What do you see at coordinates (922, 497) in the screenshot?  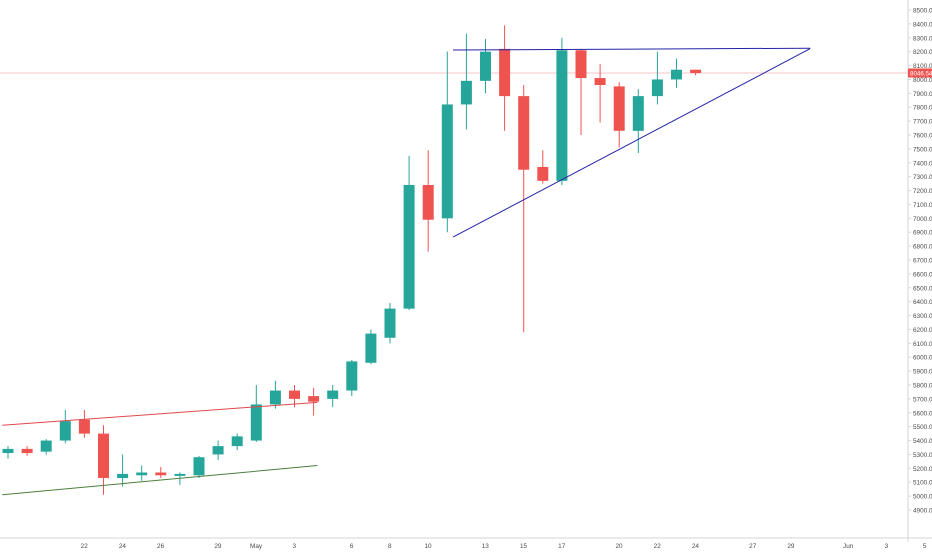 I see `price-tick-label: 5000.00` at bounding box center [922, 497].